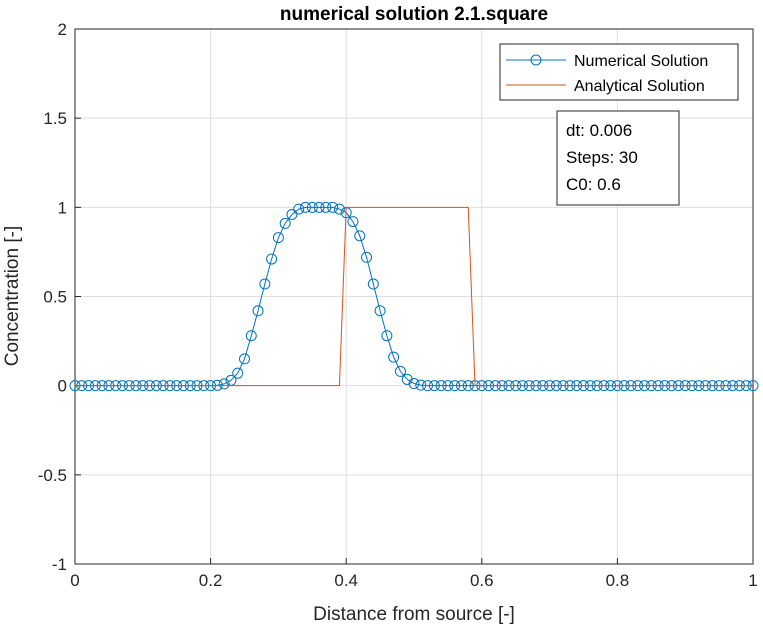  What do you see at coordinates (211, 580) in the screenshot?
I see `x-tick-label: 0.2` at bounding box center [211, 580].